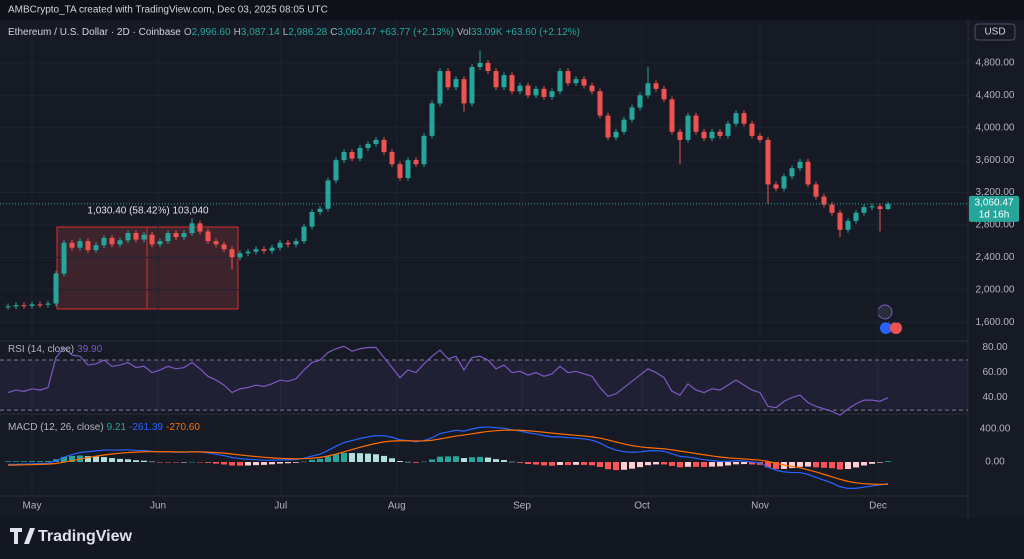 Image resolution: width=1024 pixels, height=559 pixels. What do you see at coordinates (85, 536) in the screenshot?
I see `logo-text: TradingView` at bounding box center [85, 536].